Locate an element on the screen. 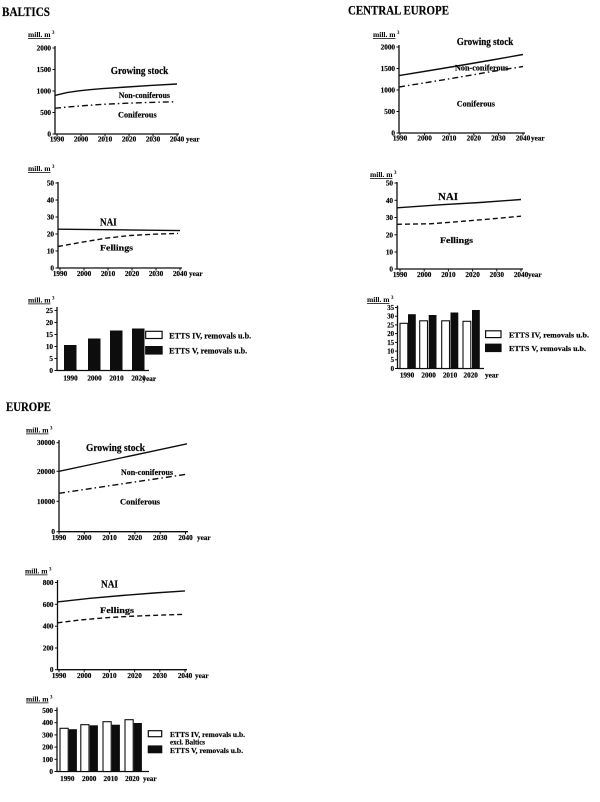 The height and width of the screenshot is (802, 600). svg-text: 600 is located at coordinates (48, 605).